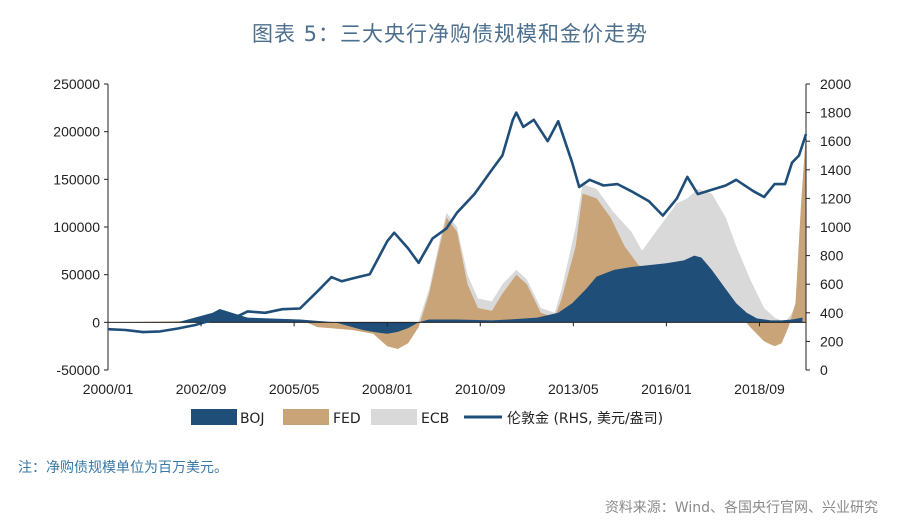 The width and height of the screenshot is (900, 532). Describe the element at coordinates (666, 389) in the screenshot. I see `x-tick-label: 2016/01` at that location.